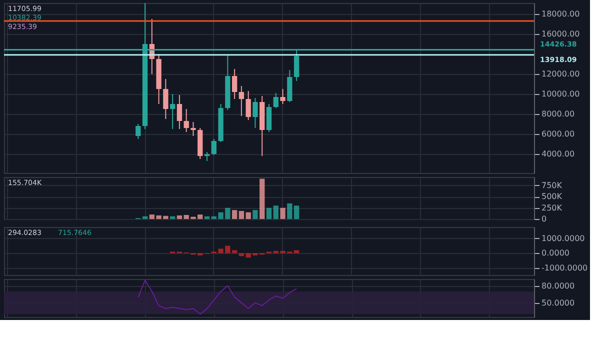 Image resolution: width=600 pixels, height=344 pixels. Describe the element at coordinates (552, 207) in the screenshot. I see `y-tick-label: 250K` at that location.